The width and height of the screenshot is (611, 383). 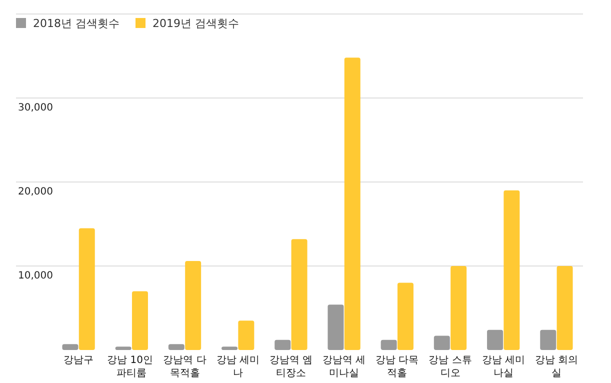 I want to click on x-tick-label: 강남 세미나실, so click(x=503, y=367).